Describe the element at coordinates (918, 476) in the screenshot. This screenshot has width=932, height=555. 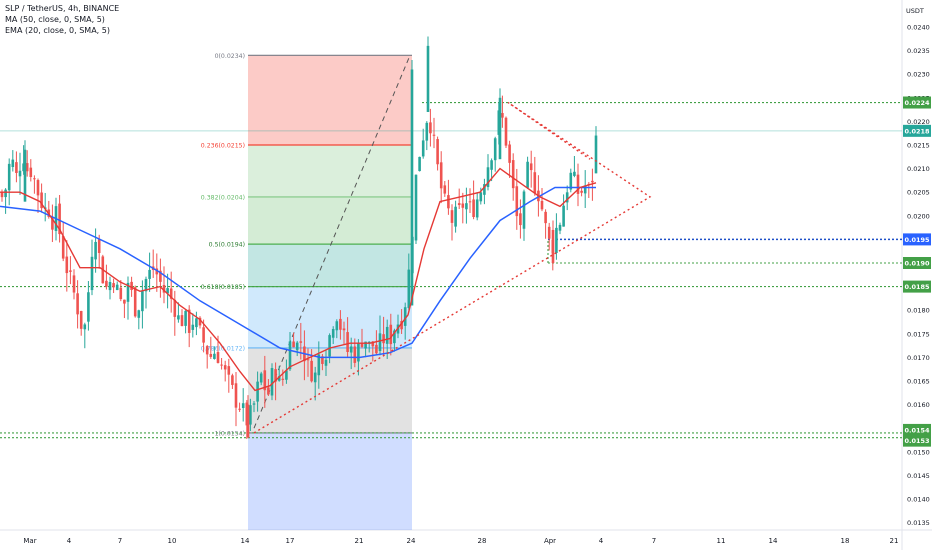
I see `price-tick-label: 0.0145` at that location.